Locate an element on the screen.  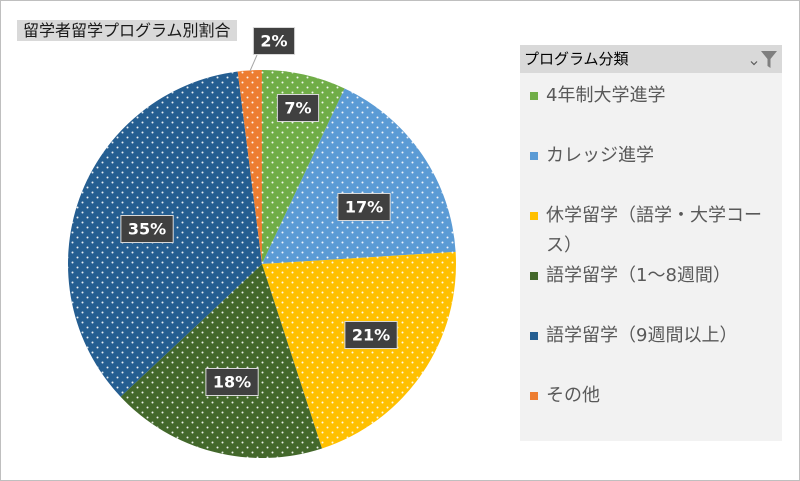
legend-item-university: 4年制大学進学 is located at coordinates (651, 111).